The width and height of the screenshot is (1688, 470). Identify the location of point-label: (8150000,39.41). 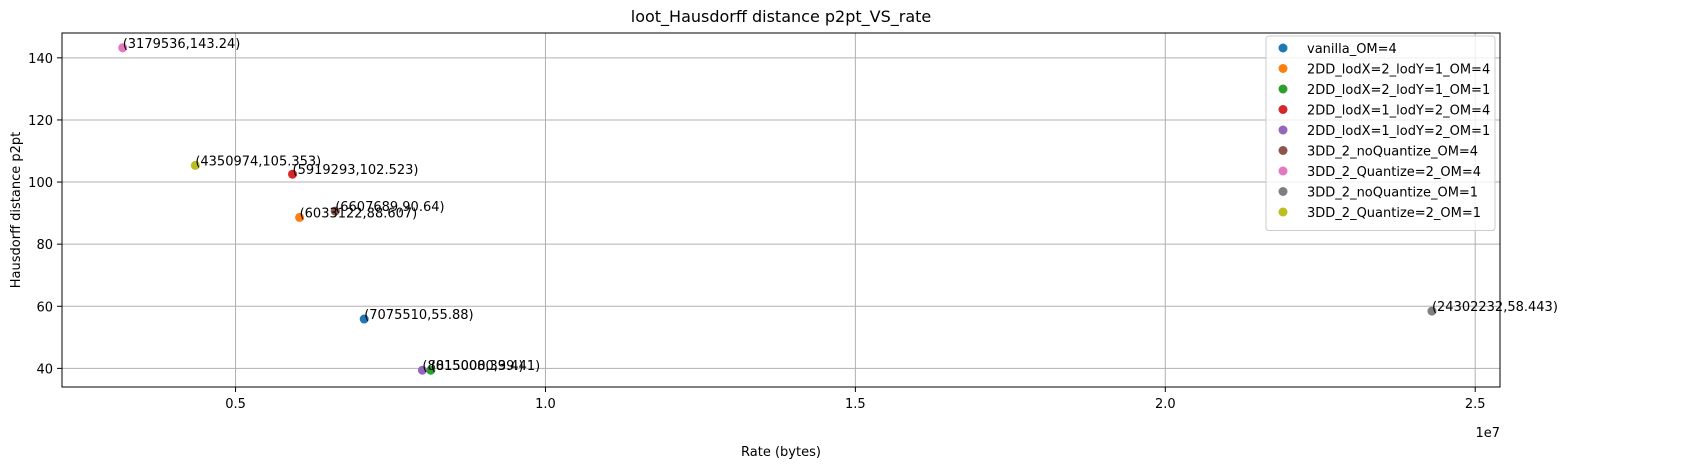
(485, 366).